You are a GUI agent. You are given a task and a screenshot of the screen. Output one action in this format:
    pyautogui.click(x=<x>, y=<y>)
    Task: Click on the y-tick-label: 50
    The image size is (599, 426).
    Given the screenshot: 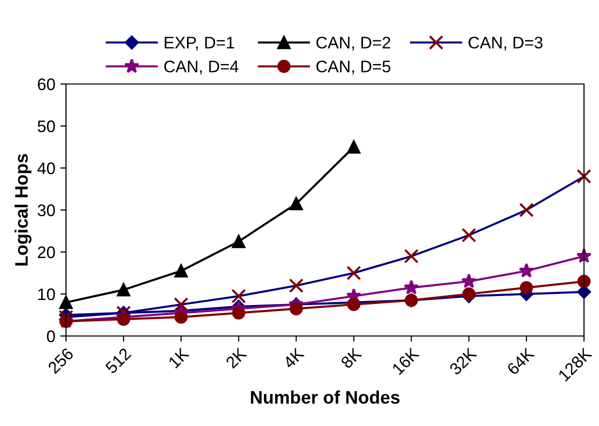 What is the action you would take?
    pyautogui.click(x=46, y=126)
    